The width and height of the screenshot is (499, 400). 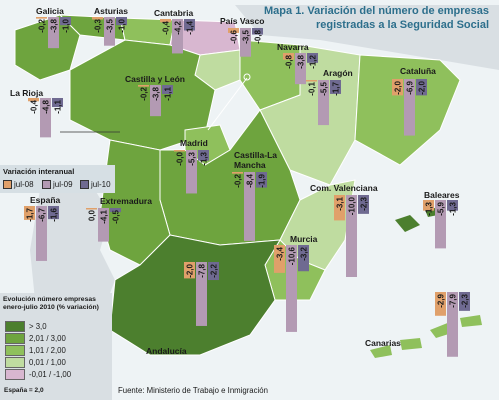 What do you see at coordinates (195, 295) in the screenshot?
I see `region-andalucia-shape` at bounding box center [195, 295].